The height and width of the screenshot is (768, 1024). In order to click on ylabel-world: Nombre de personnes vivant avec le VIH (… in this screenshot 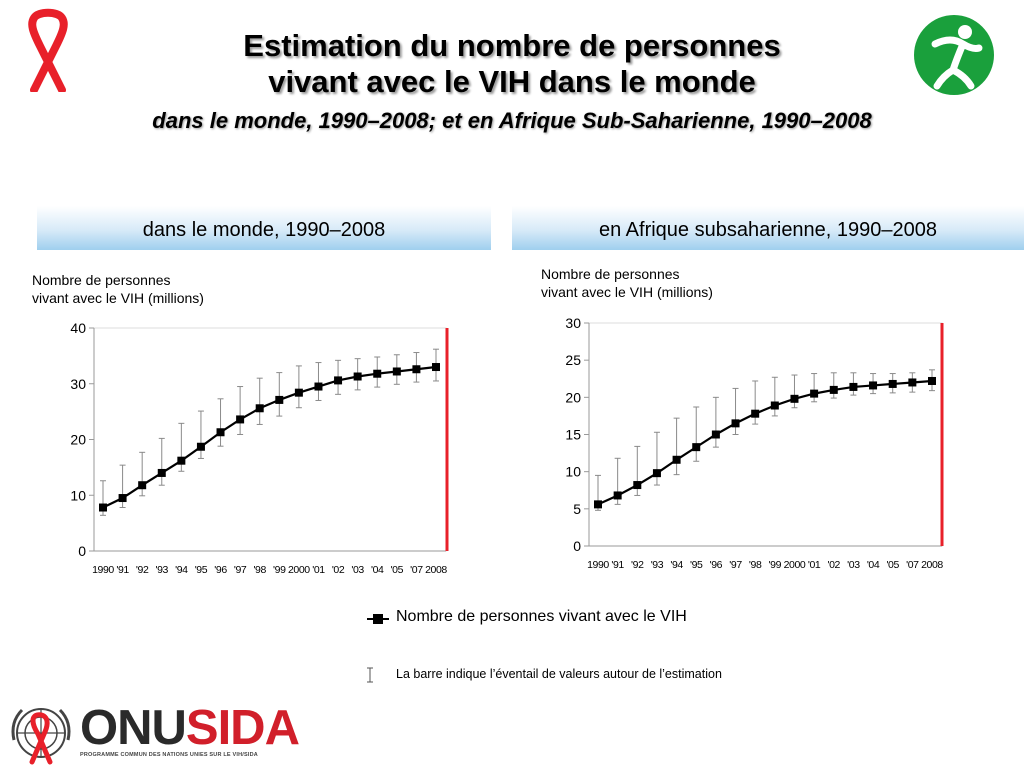, I will do `click(118, 289)`.